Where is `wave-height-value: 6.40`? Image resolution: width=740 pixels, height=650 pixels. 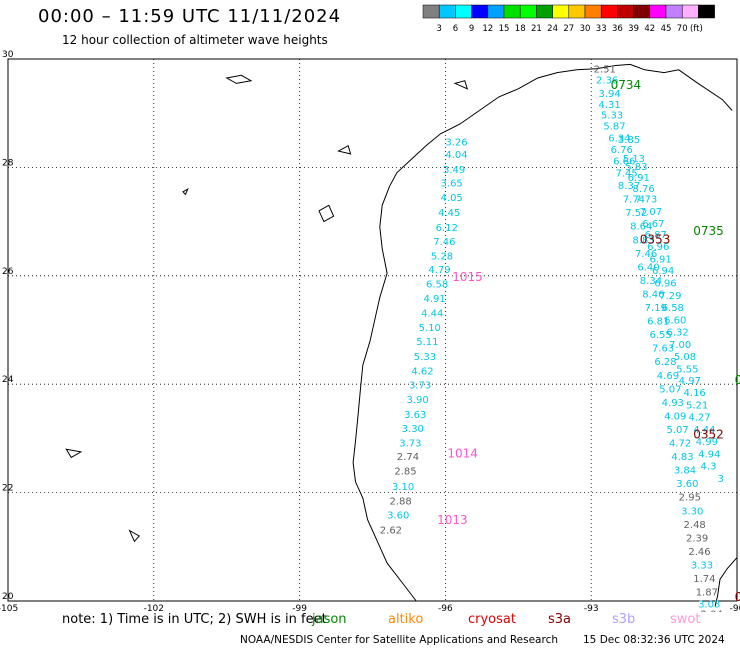
wave-height-value: 6.40 is located at coordinates (648, 267).